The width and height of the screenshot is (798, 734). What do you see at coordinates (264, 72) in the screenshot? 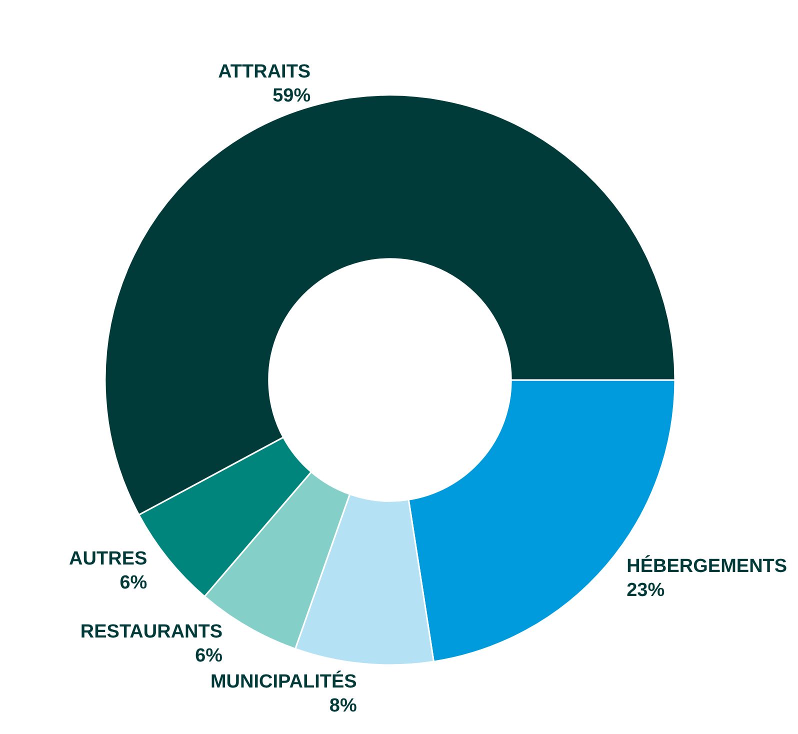
I see `slice-label: ATTRAITS` at bounding box center [264, 72].